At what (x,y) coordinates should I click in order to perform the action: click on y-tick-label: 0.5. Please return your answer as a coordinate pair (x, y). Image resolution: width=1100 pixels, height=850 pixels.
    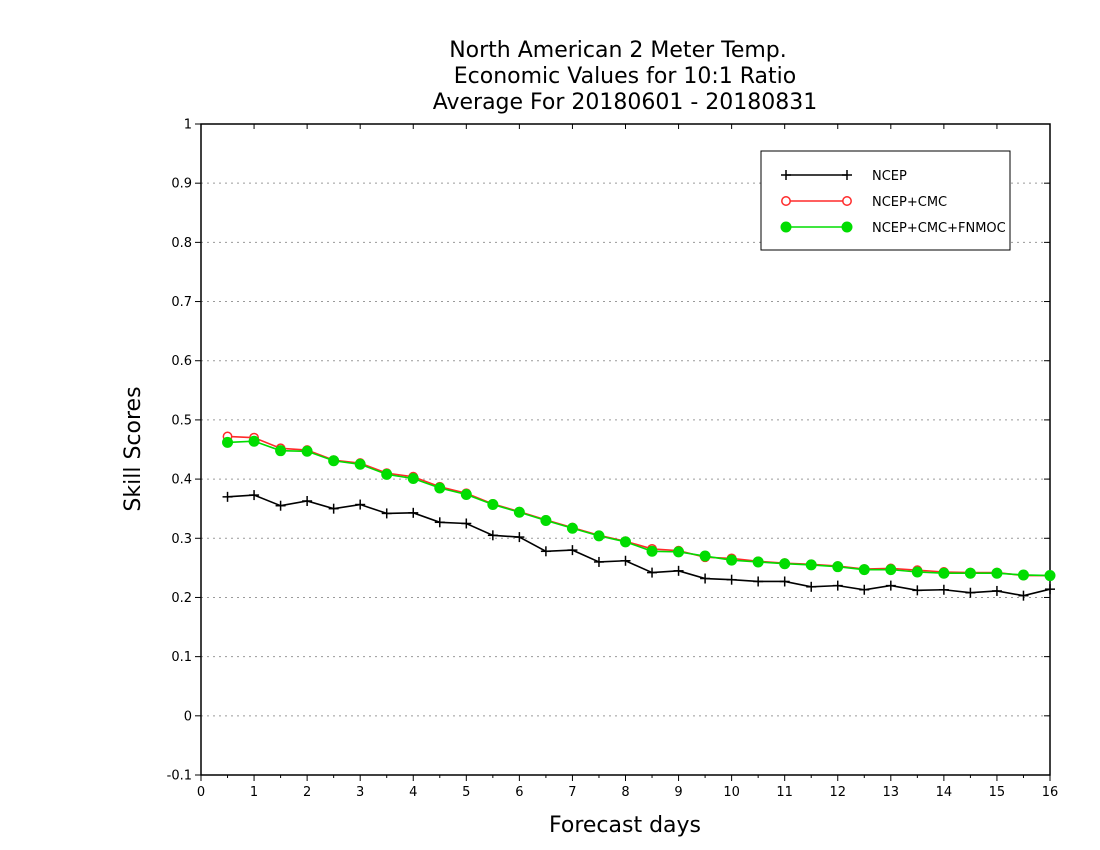
    Looking at the image, I should click on (181, 420).